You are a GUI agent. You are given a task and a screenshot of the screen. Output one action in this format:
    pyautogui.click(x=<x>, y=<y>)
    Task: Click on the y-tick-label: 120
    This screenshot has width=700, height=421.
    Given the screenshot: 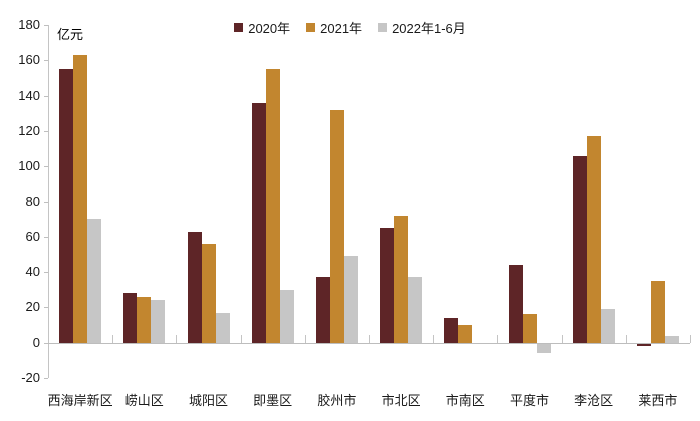 What is the action you would take?
    pyautogui.click(x=29, y=130)
    